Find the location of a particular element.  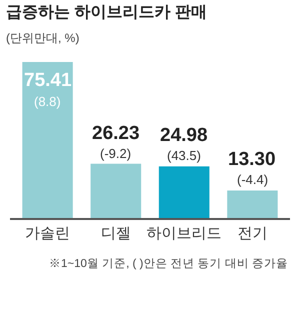

data-label: 13.30 is located at coordinates (252, 159).